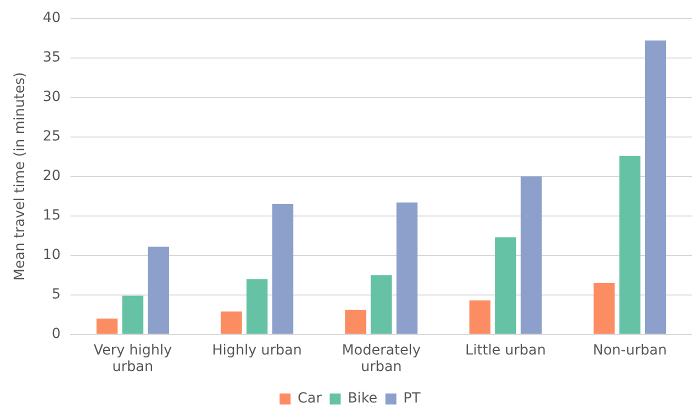 The height and width of the screenshot is (418, 692). What do you see at coordinates (51, 97) in the screenshot?
I see `y-tick-label: 30` at bounding box center [51, 97].